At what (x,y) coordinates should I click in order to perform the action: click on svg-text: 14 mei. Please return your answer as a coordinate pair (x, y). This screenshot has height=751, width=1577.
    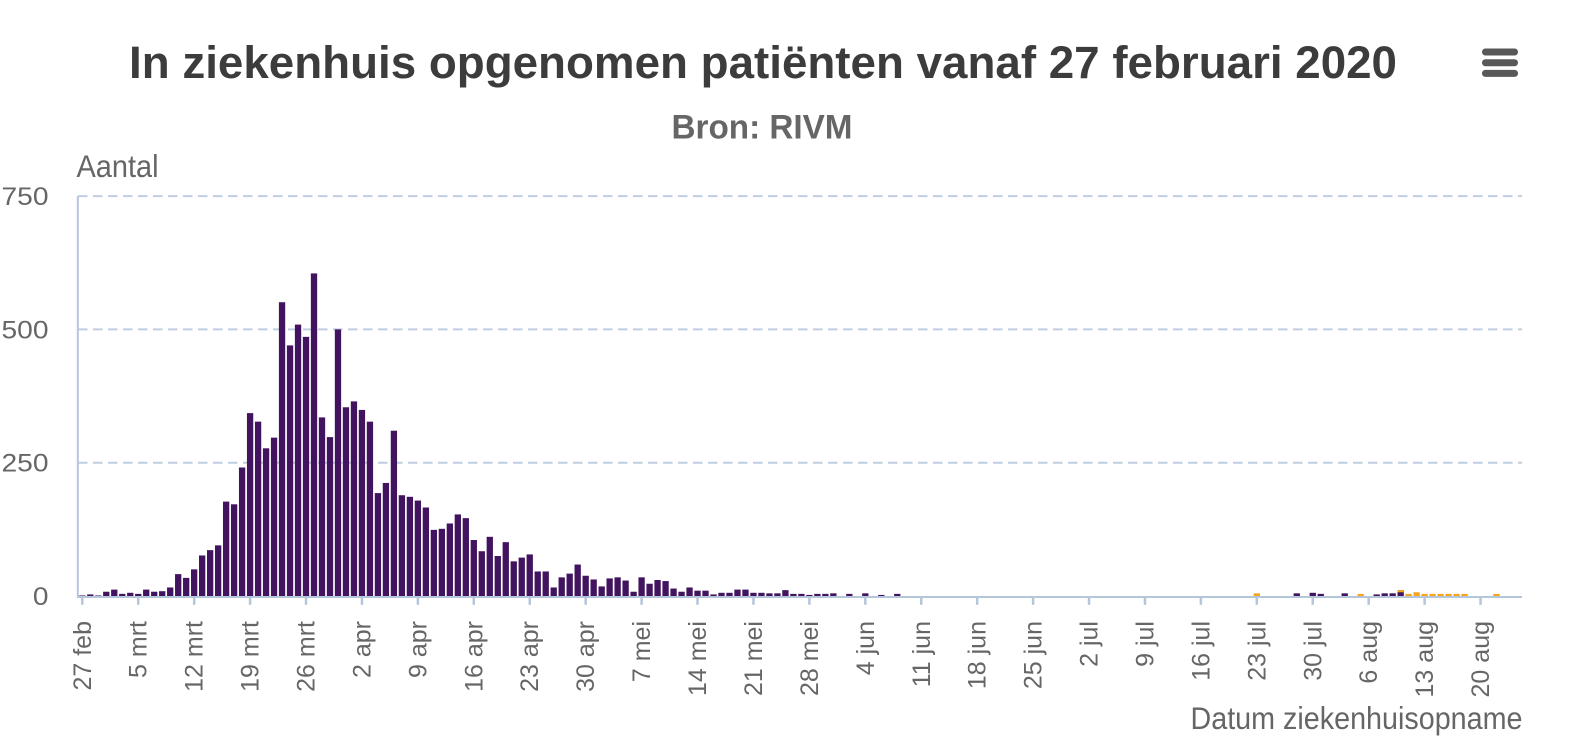
    Looking at the image, I should click on (698, 658).